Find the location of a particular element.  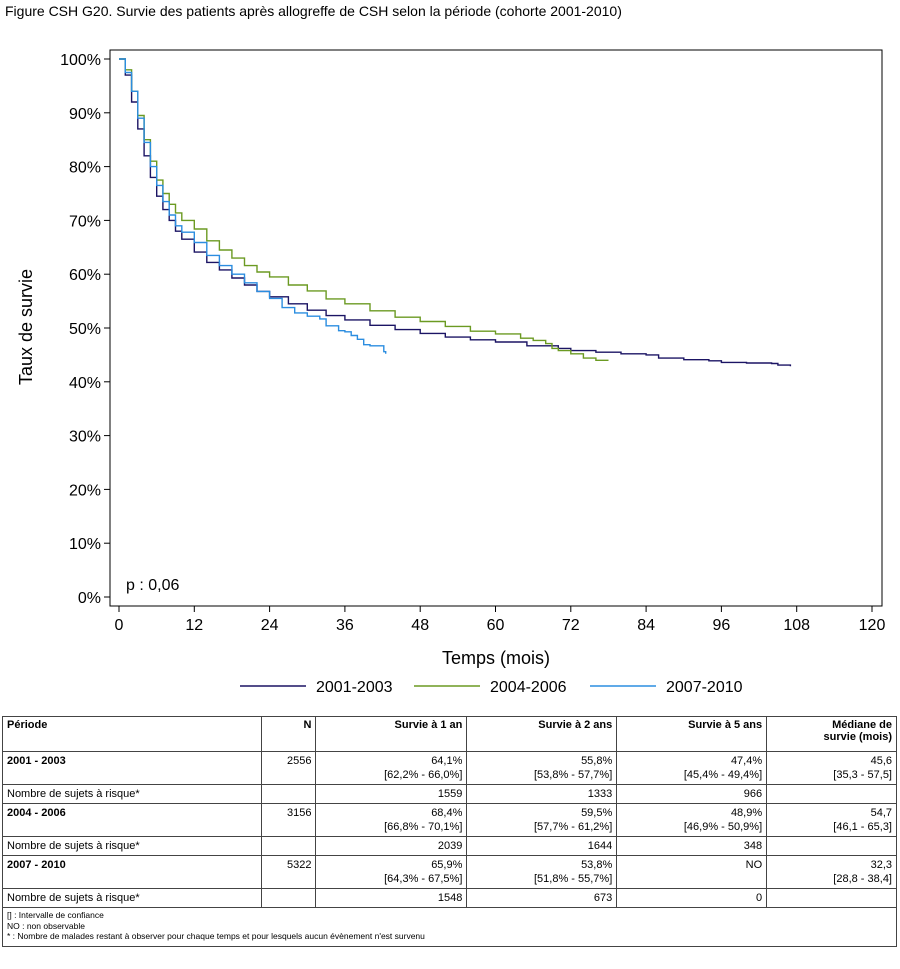

y-axis: 0% 10% 20% 30% 40% 50% 60% 70% 80% 90% 100% is located at coordinates (85, 329).